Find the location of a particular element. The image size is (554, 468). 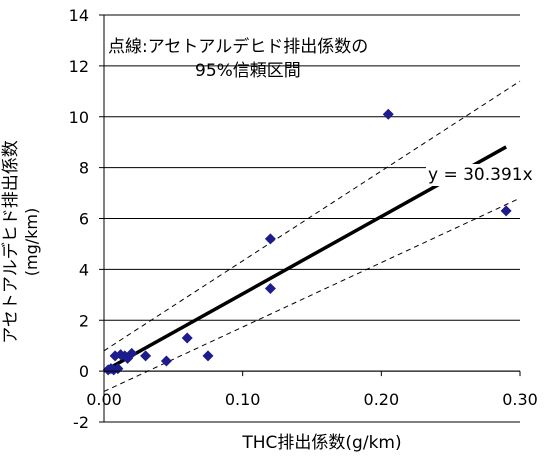

y-tick-label: 14 is located at coordinates (79, 15).